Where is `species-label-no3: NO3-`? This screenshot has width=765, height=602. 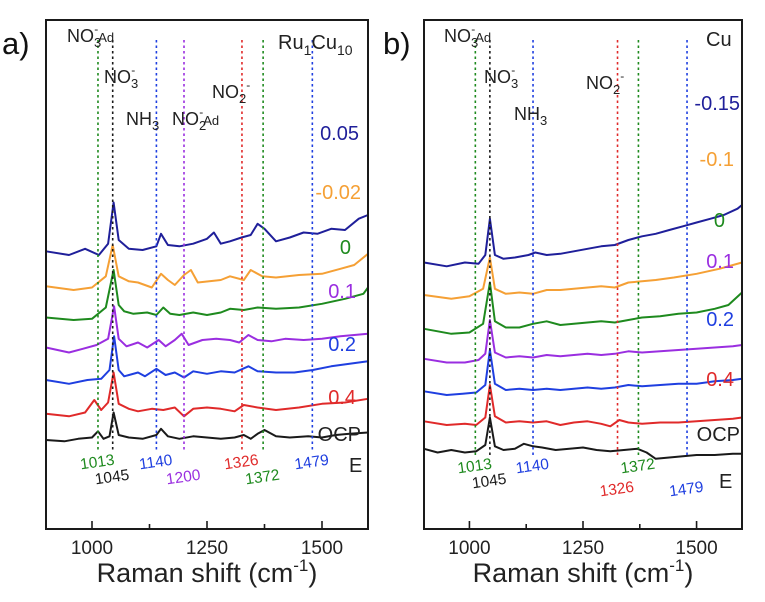 species-label-no3: NO3- is located at coordinates (121, 77).